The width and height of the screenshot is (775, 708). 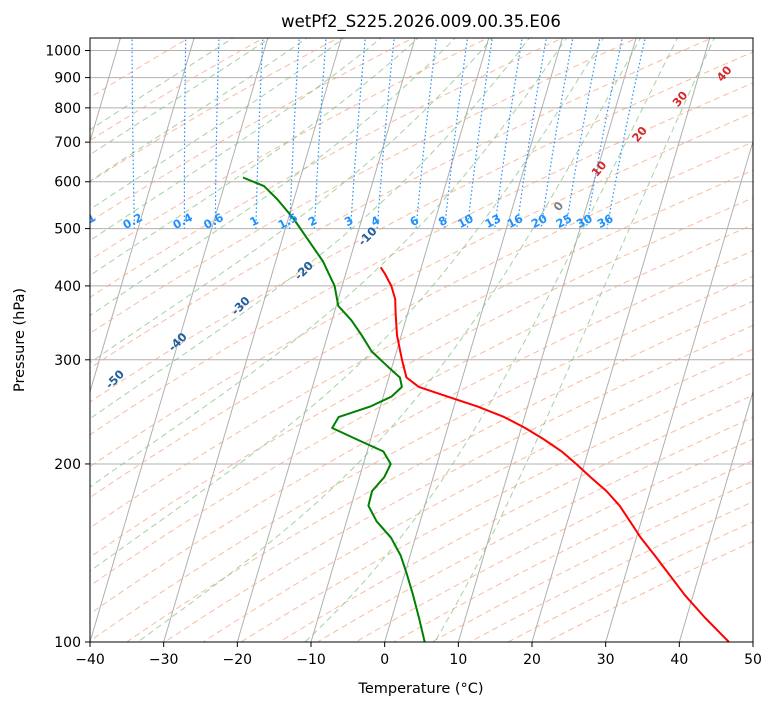 I want to click on y-tick-label: 900, so click(x=67, y=79).